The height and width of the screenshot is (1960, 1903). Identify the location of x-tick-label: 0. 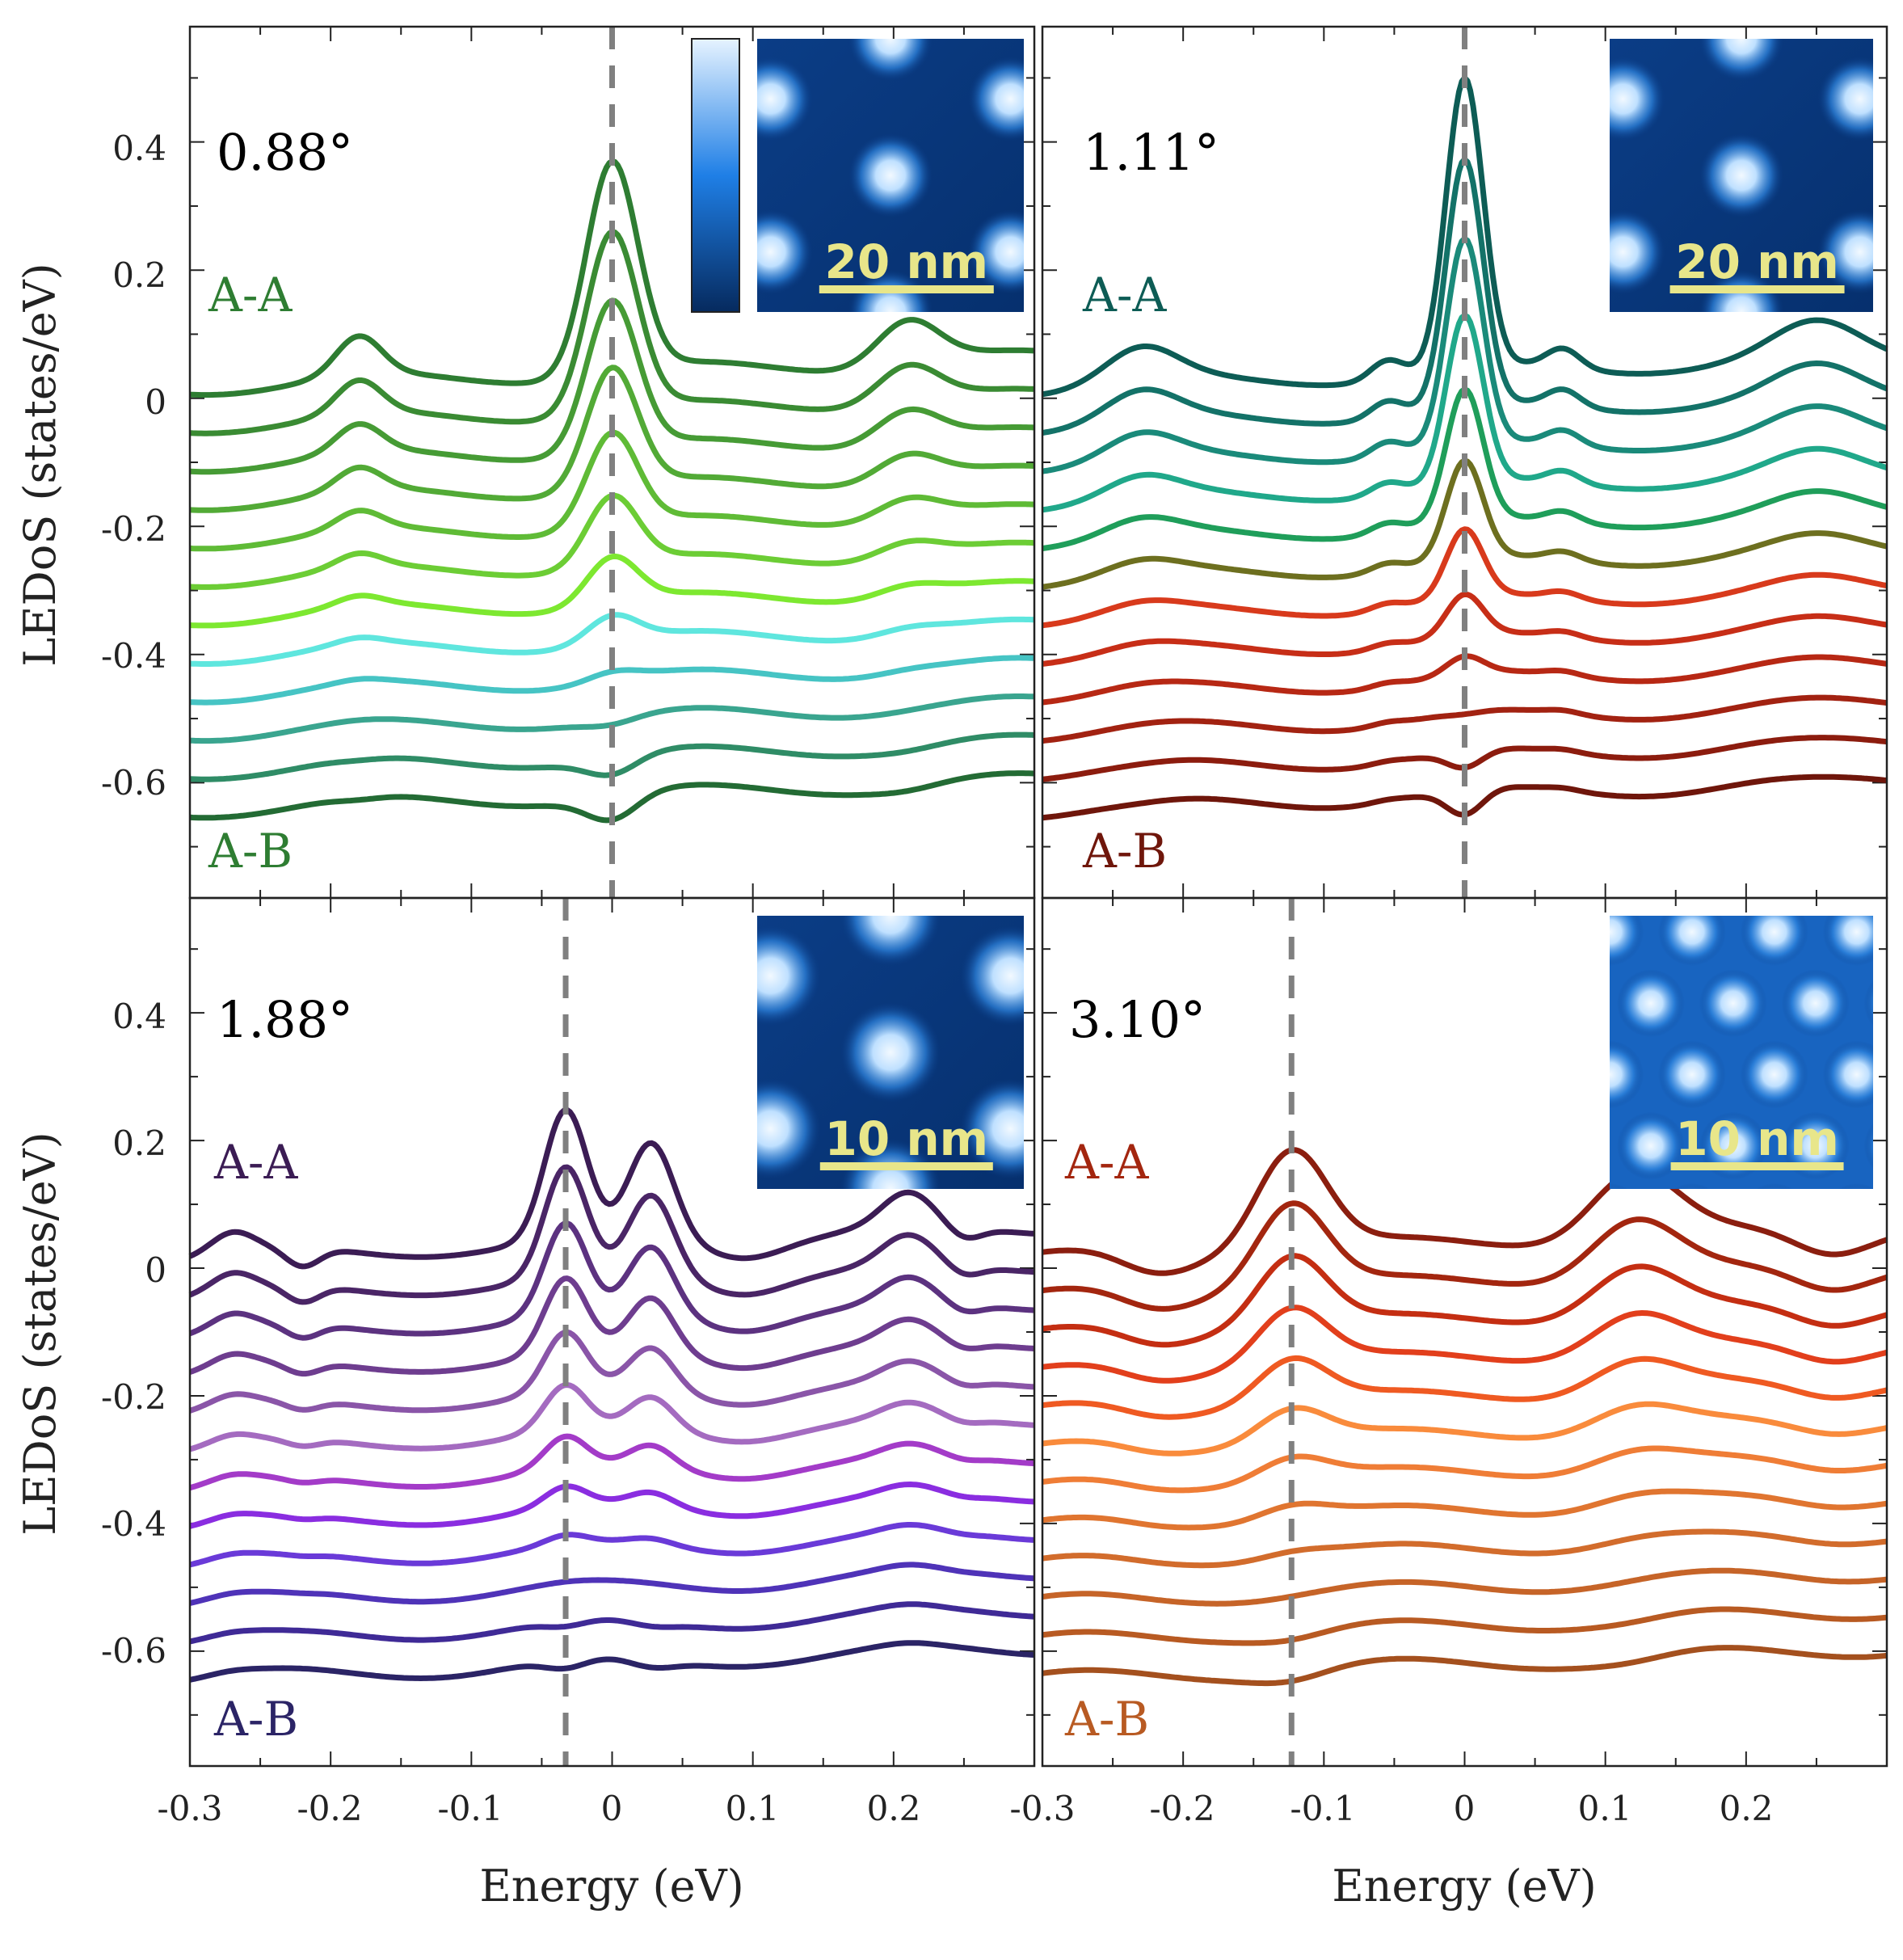
(612, 1808).